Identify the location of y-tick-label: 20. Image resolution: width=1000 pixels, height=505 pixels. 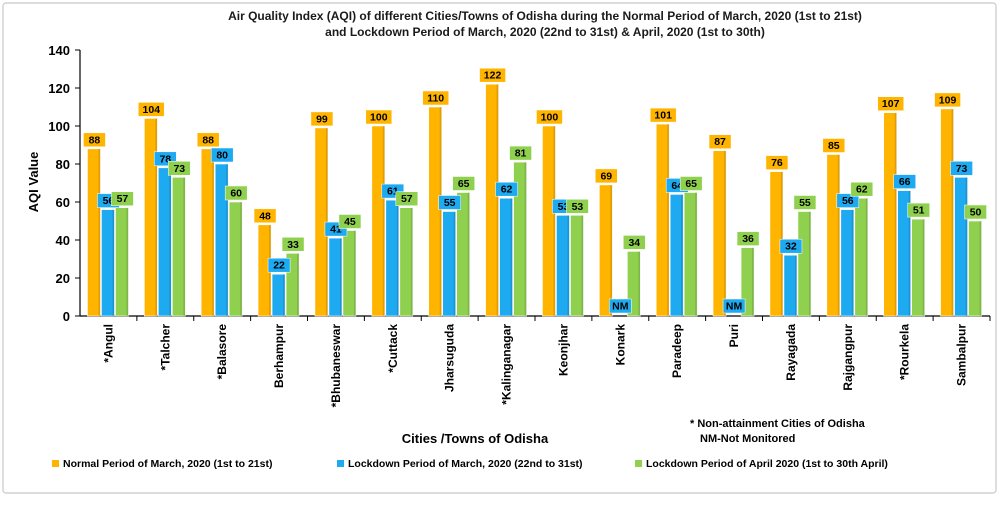
(63, 278).